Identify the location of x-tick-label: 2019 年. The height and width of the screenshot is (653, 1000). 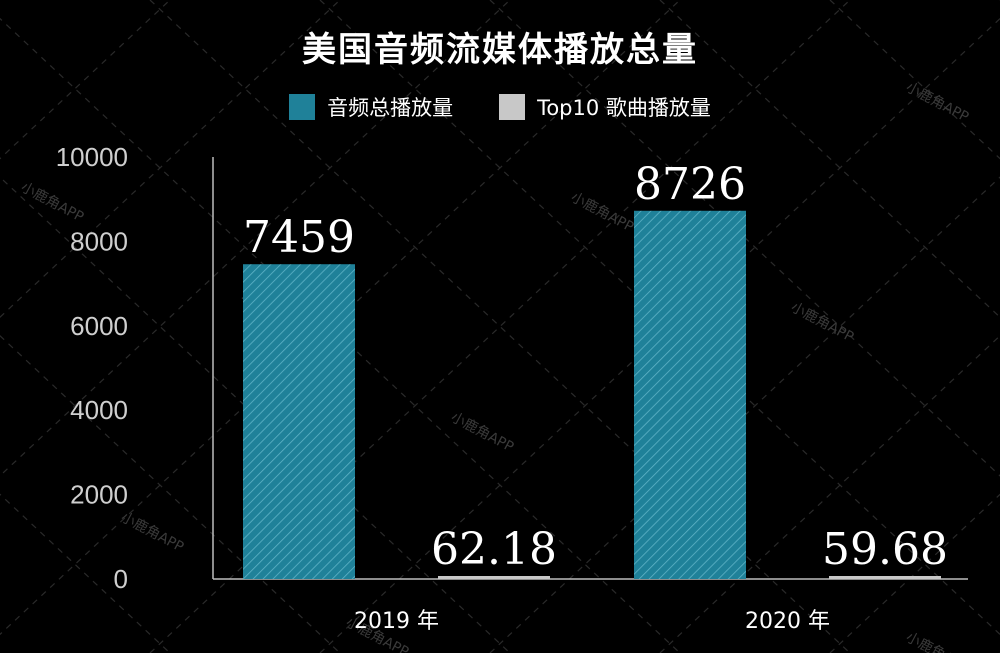
(396, 621).